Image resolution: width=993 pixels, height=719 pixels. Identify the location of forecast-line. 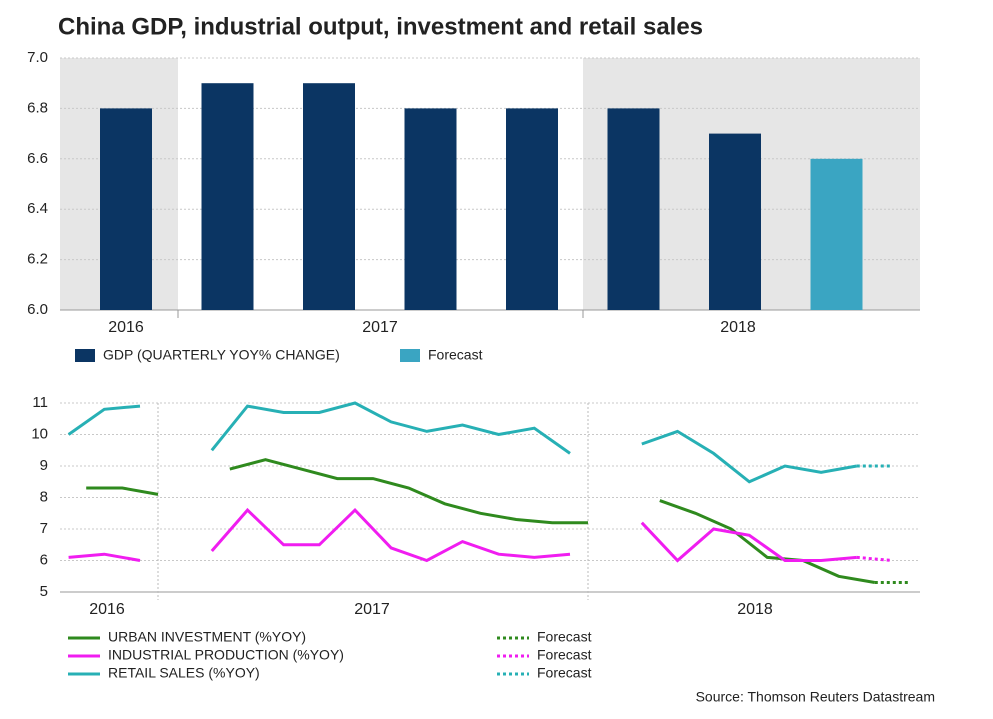
(874, 558).